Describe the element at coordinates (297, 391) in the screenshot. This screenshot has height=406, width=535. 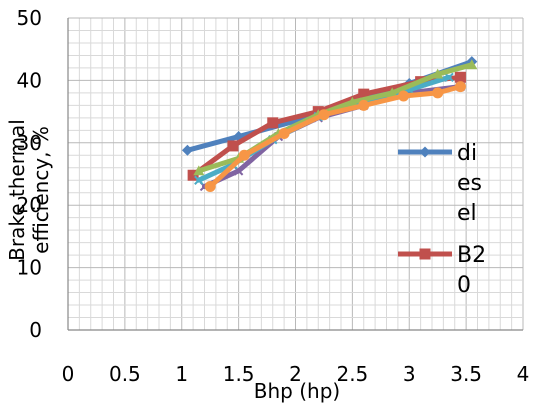
I see `x-axis-title: Bhp (hp)` at that location.